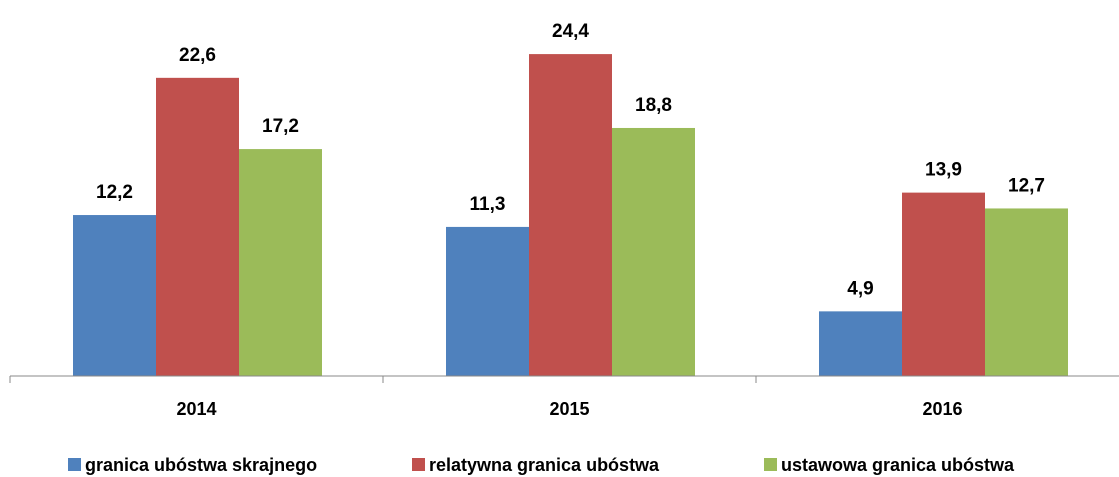 Image resolution: width=1119 pixels, height=477 pixels. Describe the element at coordinates (860, 288) in the screenshot. I see `data-label: 4,9` at that location.